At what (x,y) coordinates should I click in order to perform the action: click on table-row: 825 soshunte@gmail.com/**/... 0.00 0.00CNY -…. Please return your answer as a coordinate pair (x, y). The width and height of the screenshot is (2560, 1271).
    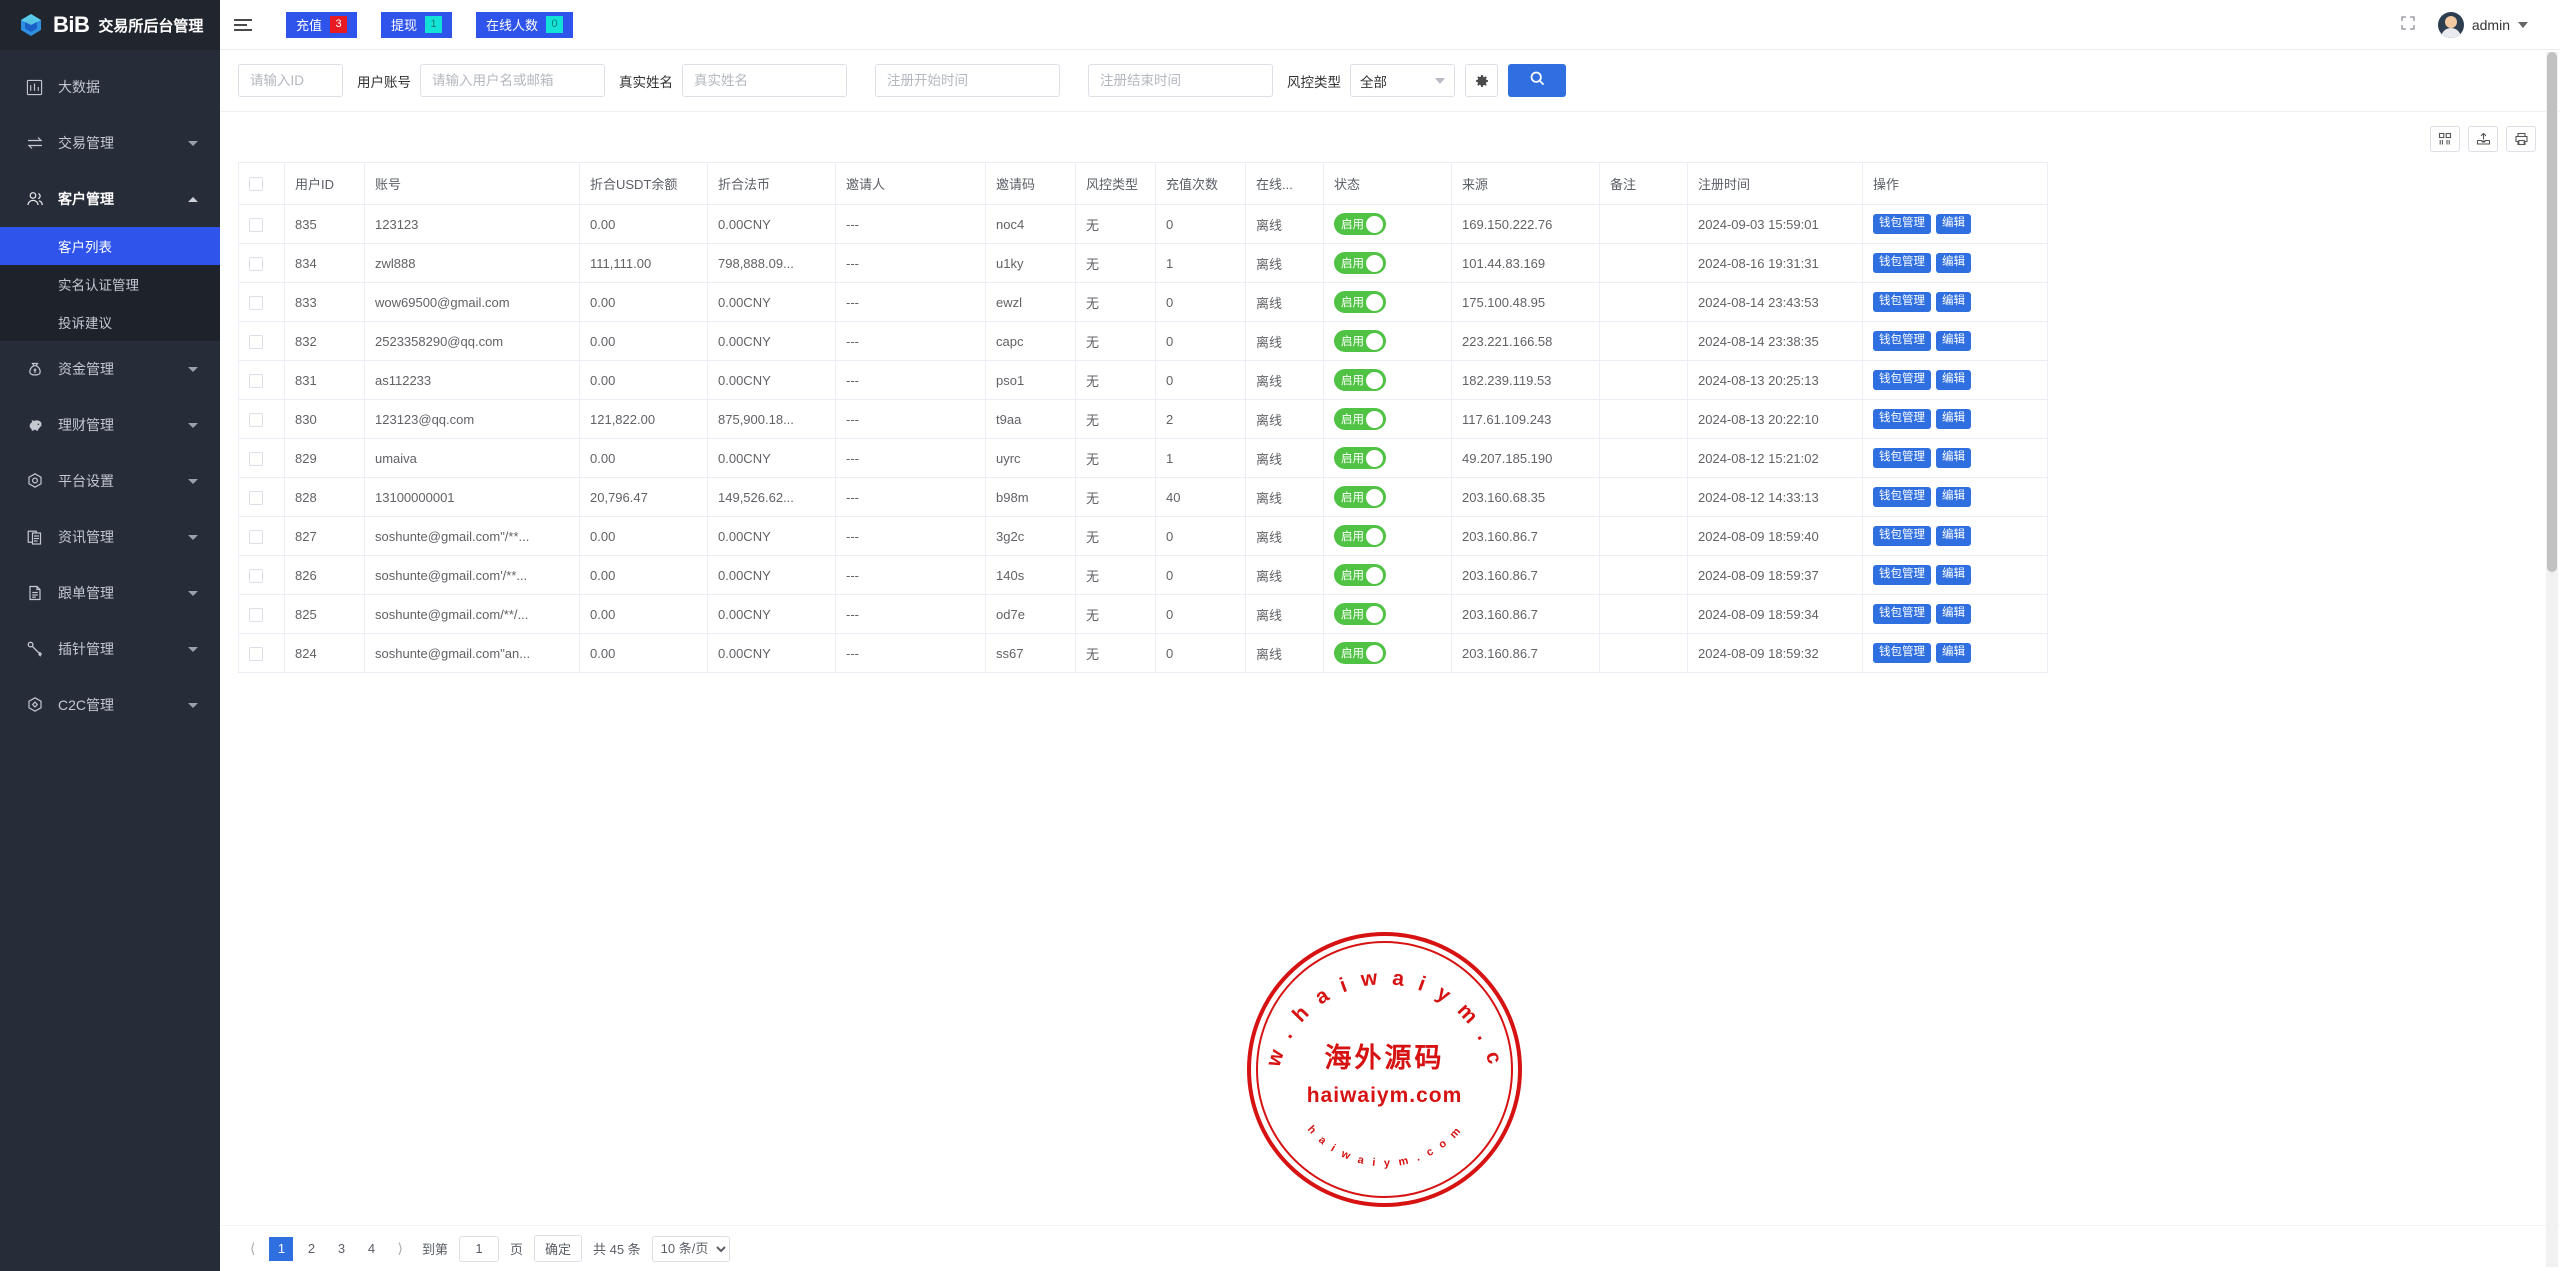
    Looking at the image, I should click on (1143, 614).